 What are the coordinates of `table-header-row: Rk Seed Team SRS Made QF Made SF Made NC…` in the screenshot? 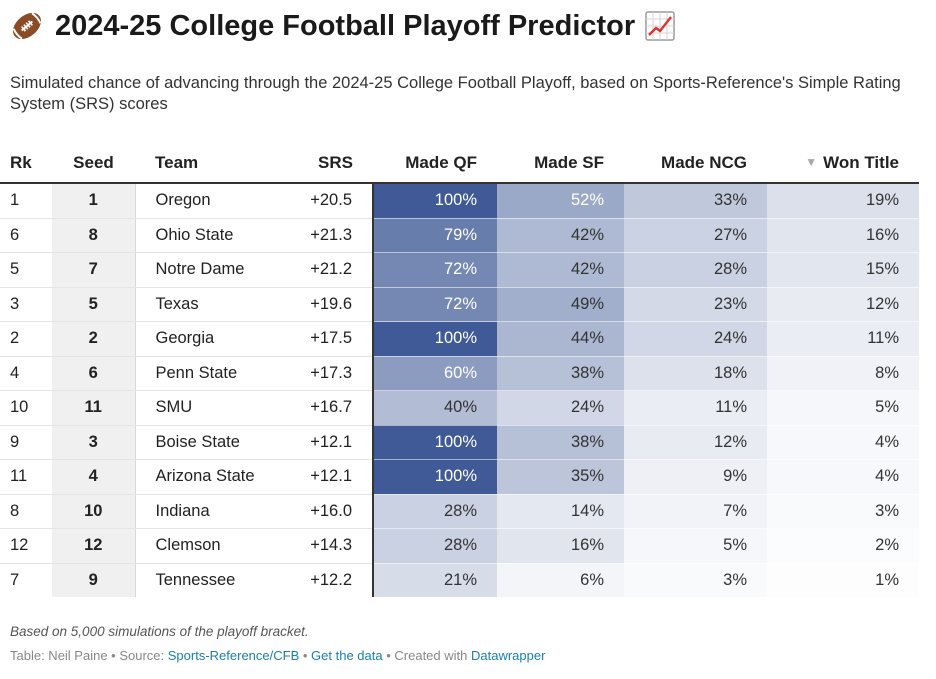 It's located at (459, 164).